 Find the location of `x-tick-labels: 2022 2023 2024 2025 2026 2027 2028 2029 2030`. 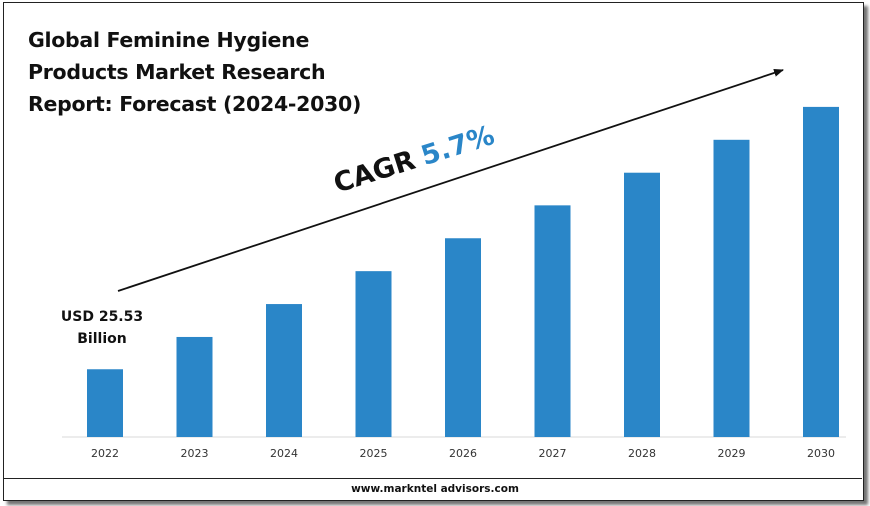

x-tick-labels: 2022 2023 2024 2025 2026 2027 2028 2029 2030 is located at coordinates (463, 453).